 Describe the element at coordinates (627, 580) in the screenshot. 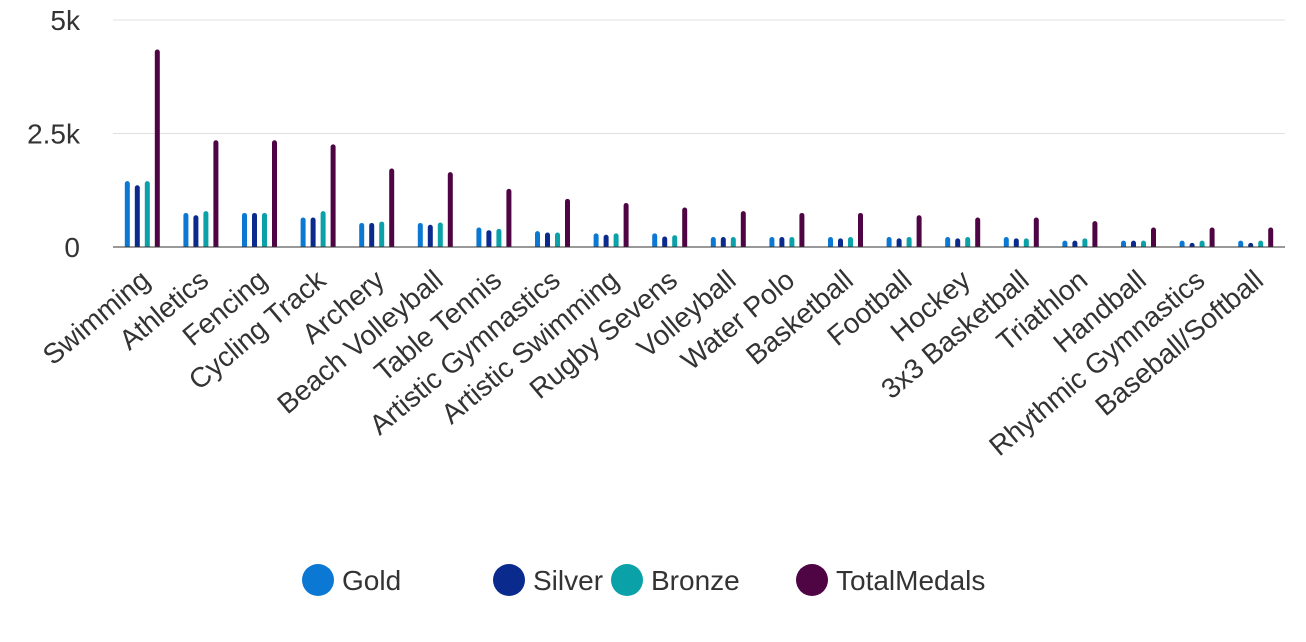

I see `legend-swatch-bronze` at that location.